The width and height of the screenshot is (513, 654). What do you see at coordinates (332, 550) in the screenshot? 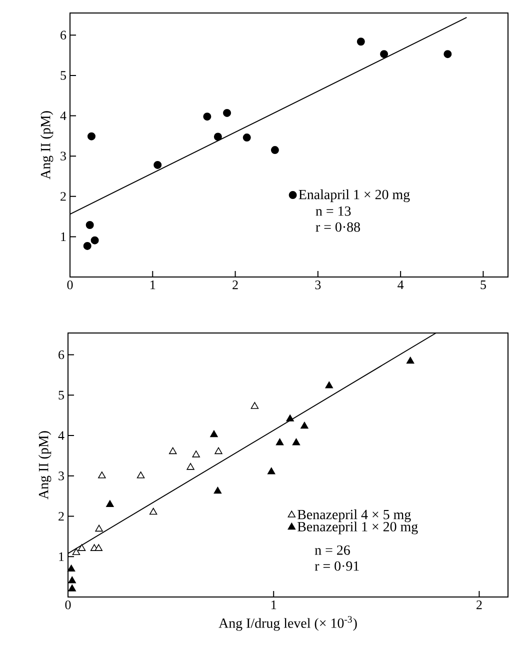
I see `annotation: n = 26` at bounding box center [332, 550].